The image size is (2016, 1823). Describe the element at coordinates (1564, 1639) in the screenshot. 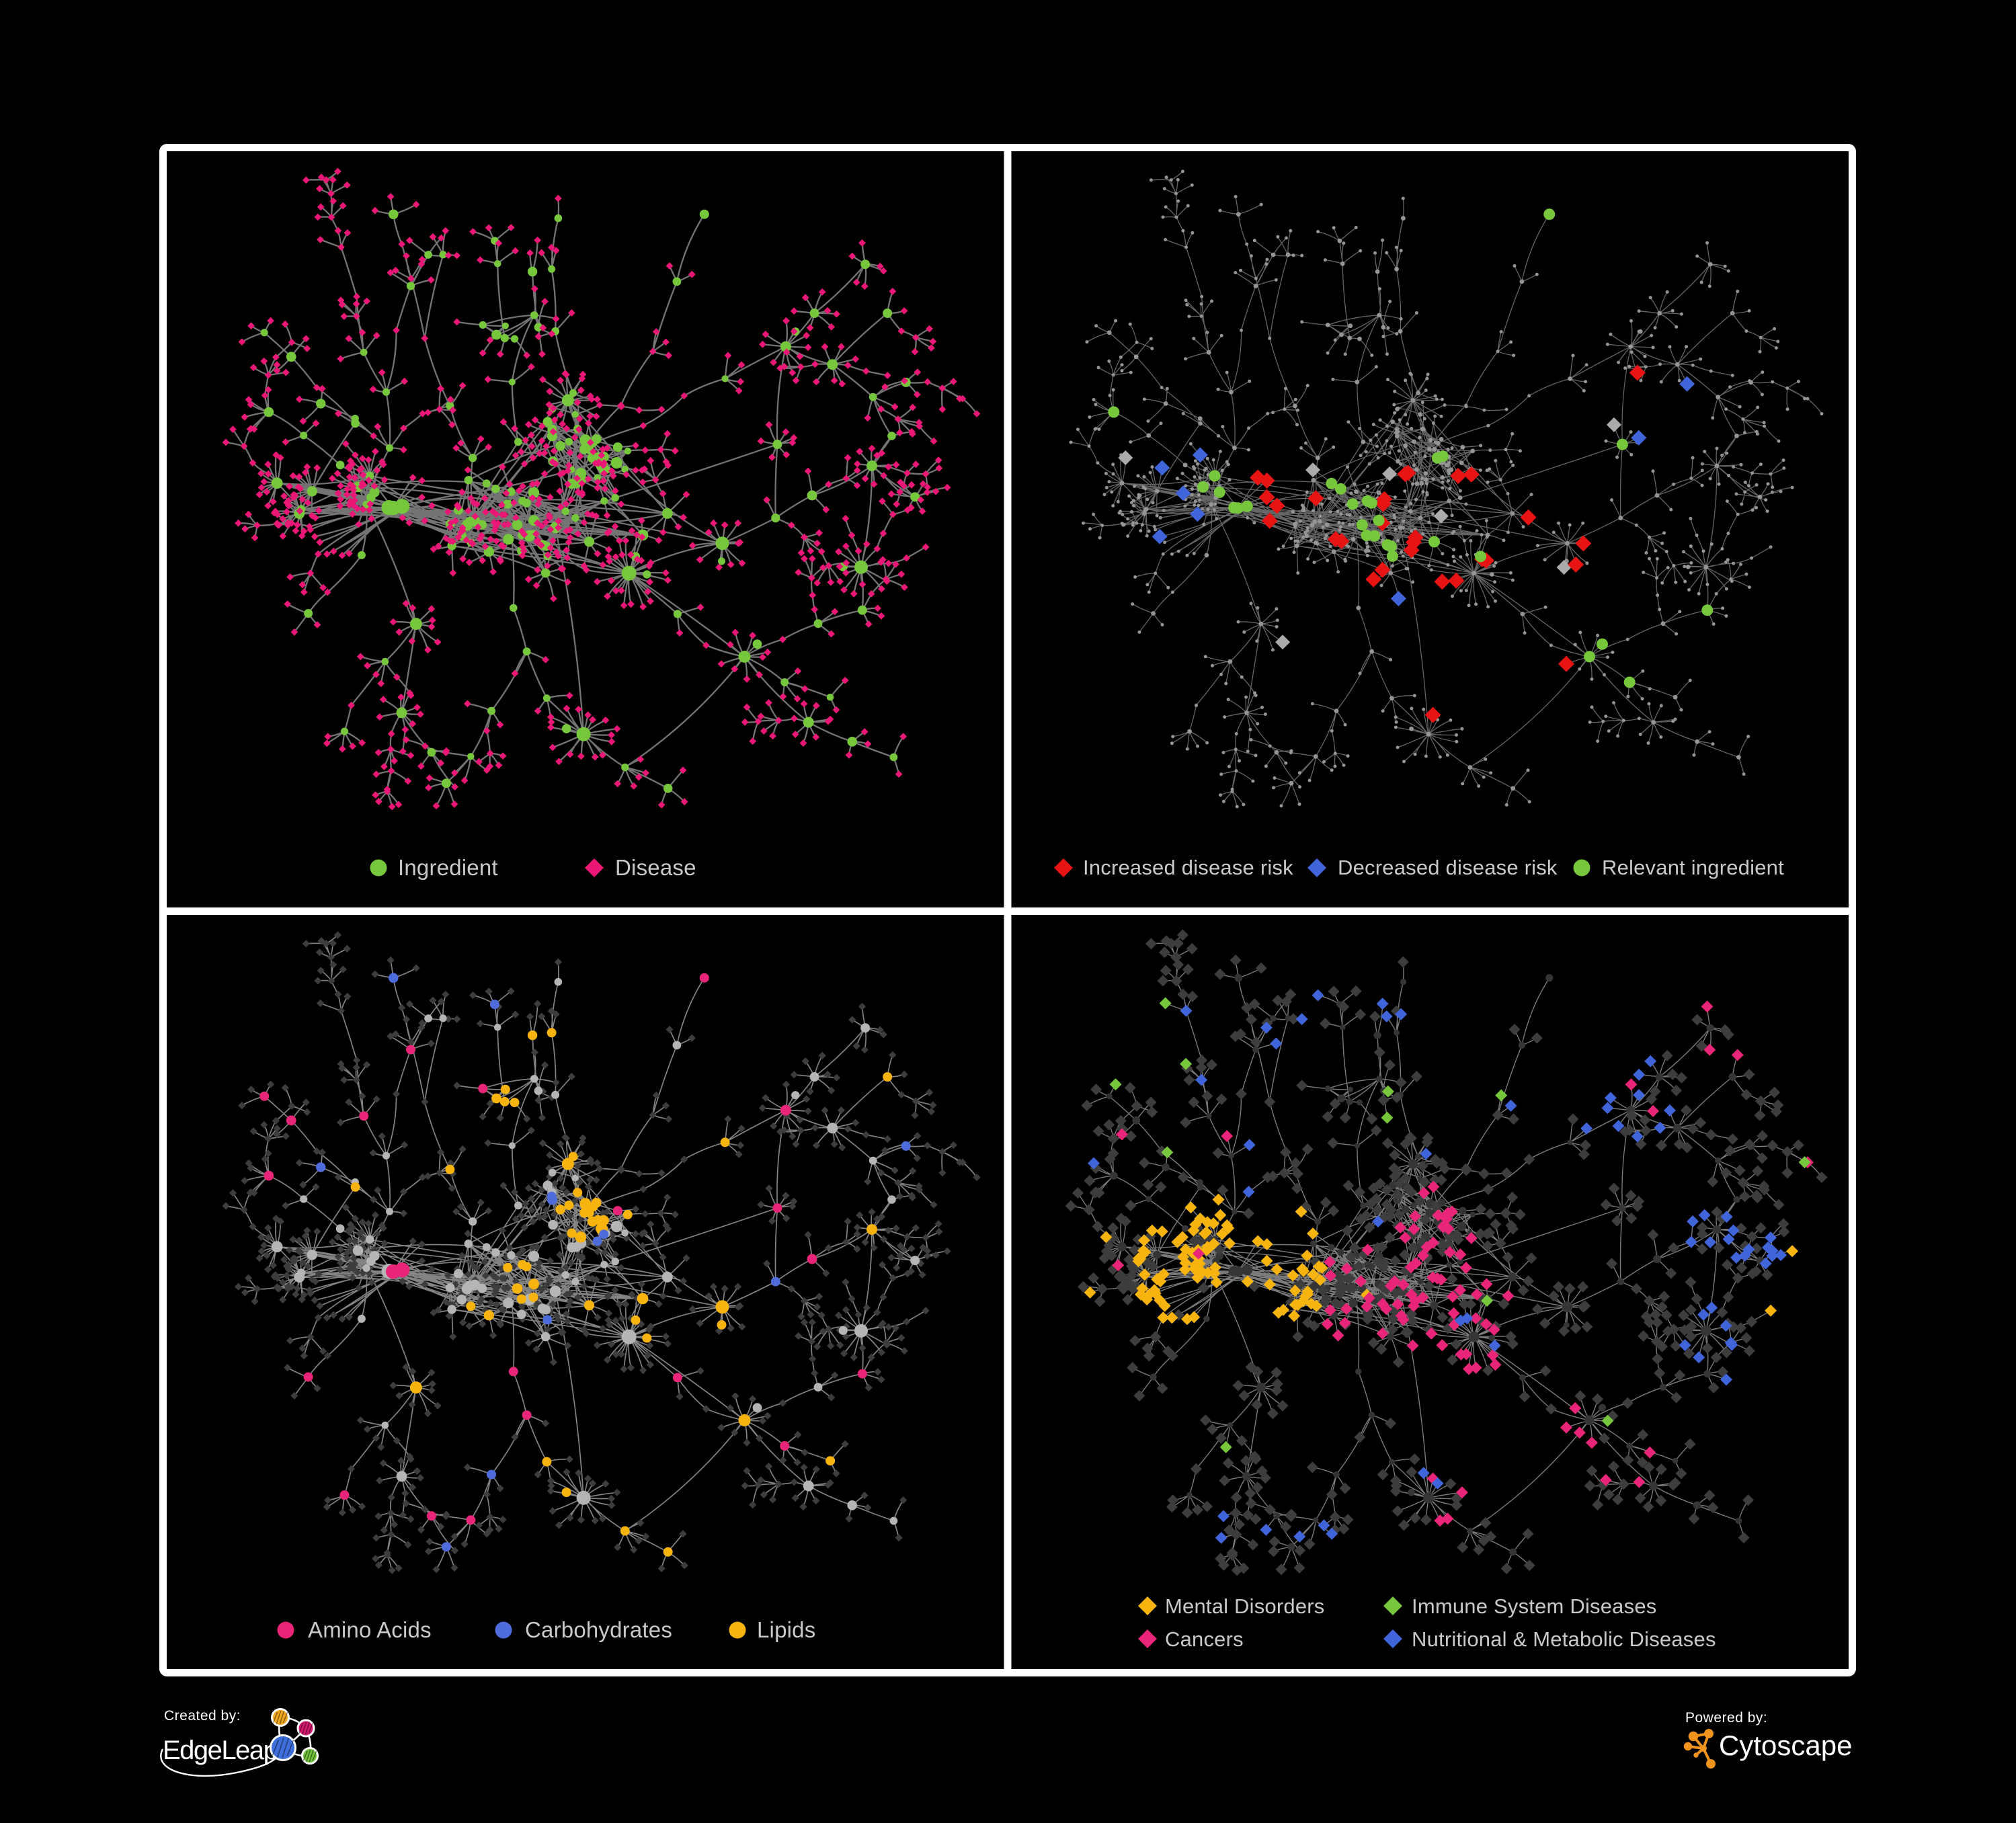

I see `svg-text:Nutritional & Metabolic Diseas: Nutritional & Metabolic Diseases` at that location.